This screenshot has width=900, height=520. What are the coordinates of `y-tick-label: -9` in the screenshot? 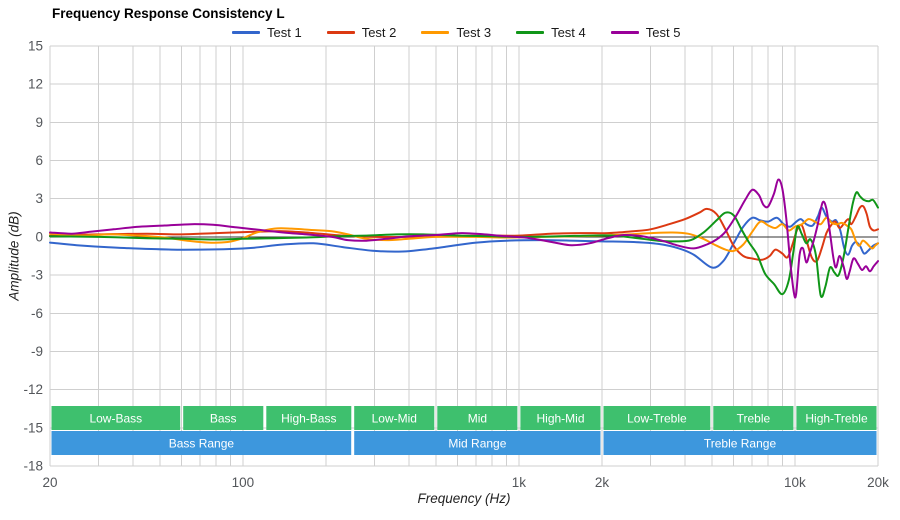 It's located at (37, 351).